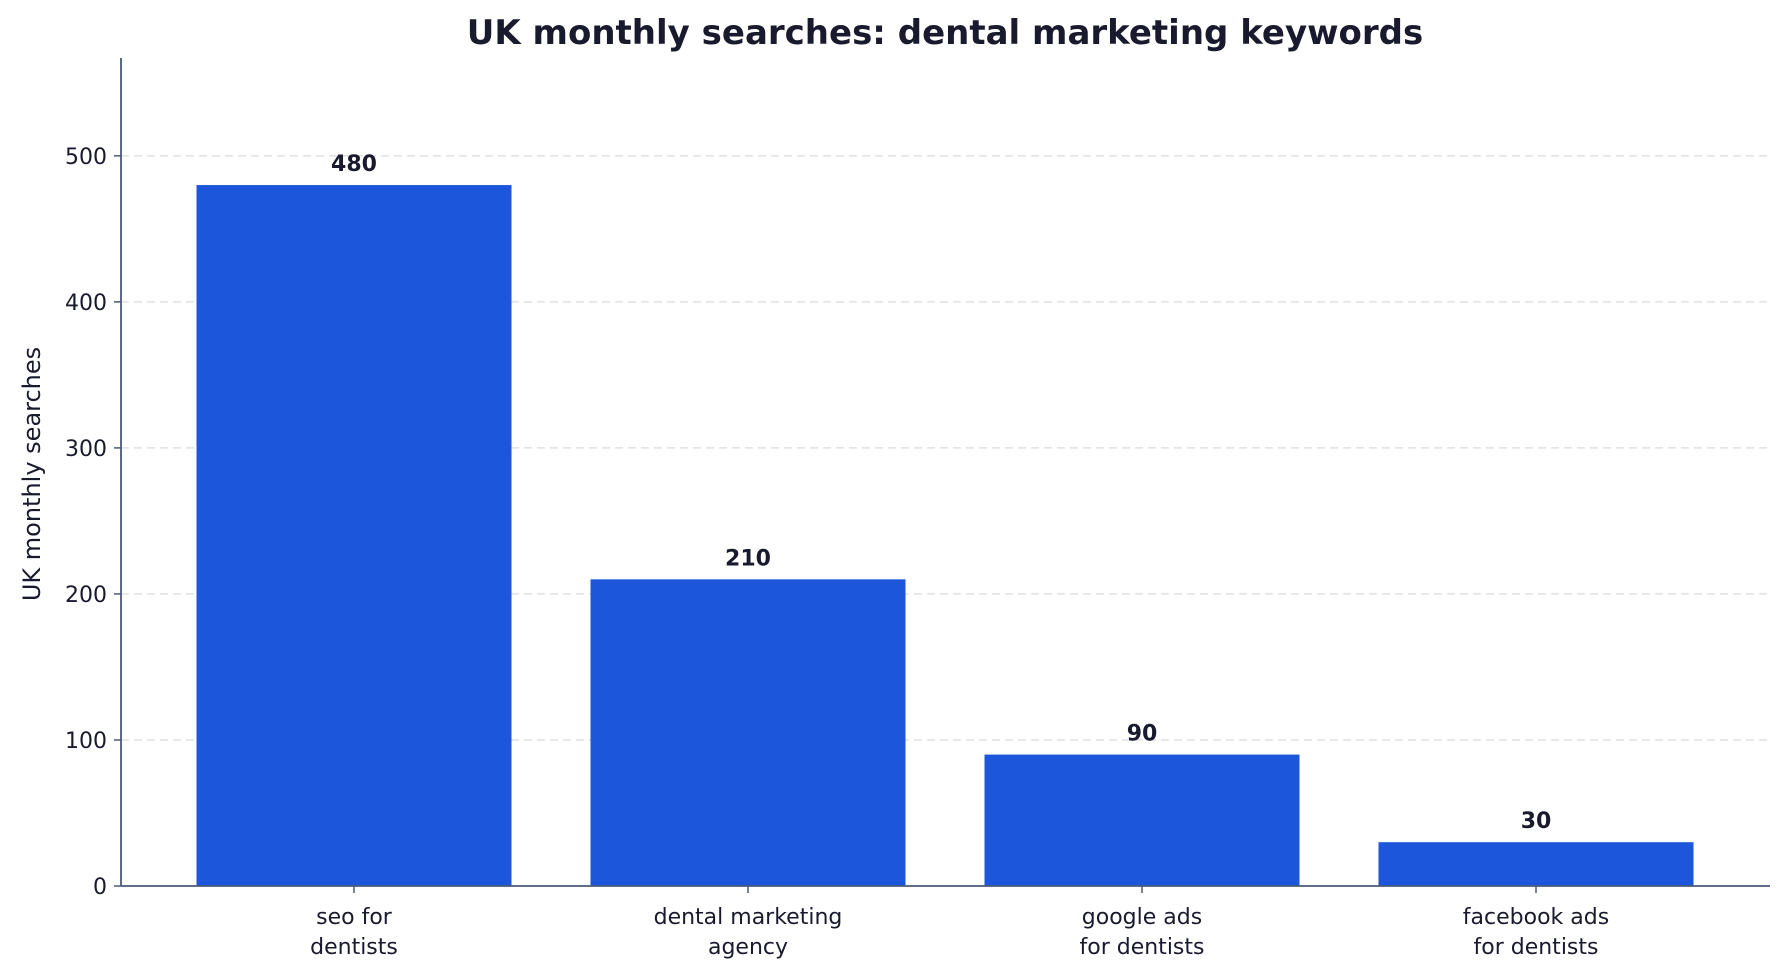  What do you see at coordinates (1536, 917) in the screenshot?
I see `x-tick-label: facebook ads` at bounding box center [1536, 917].